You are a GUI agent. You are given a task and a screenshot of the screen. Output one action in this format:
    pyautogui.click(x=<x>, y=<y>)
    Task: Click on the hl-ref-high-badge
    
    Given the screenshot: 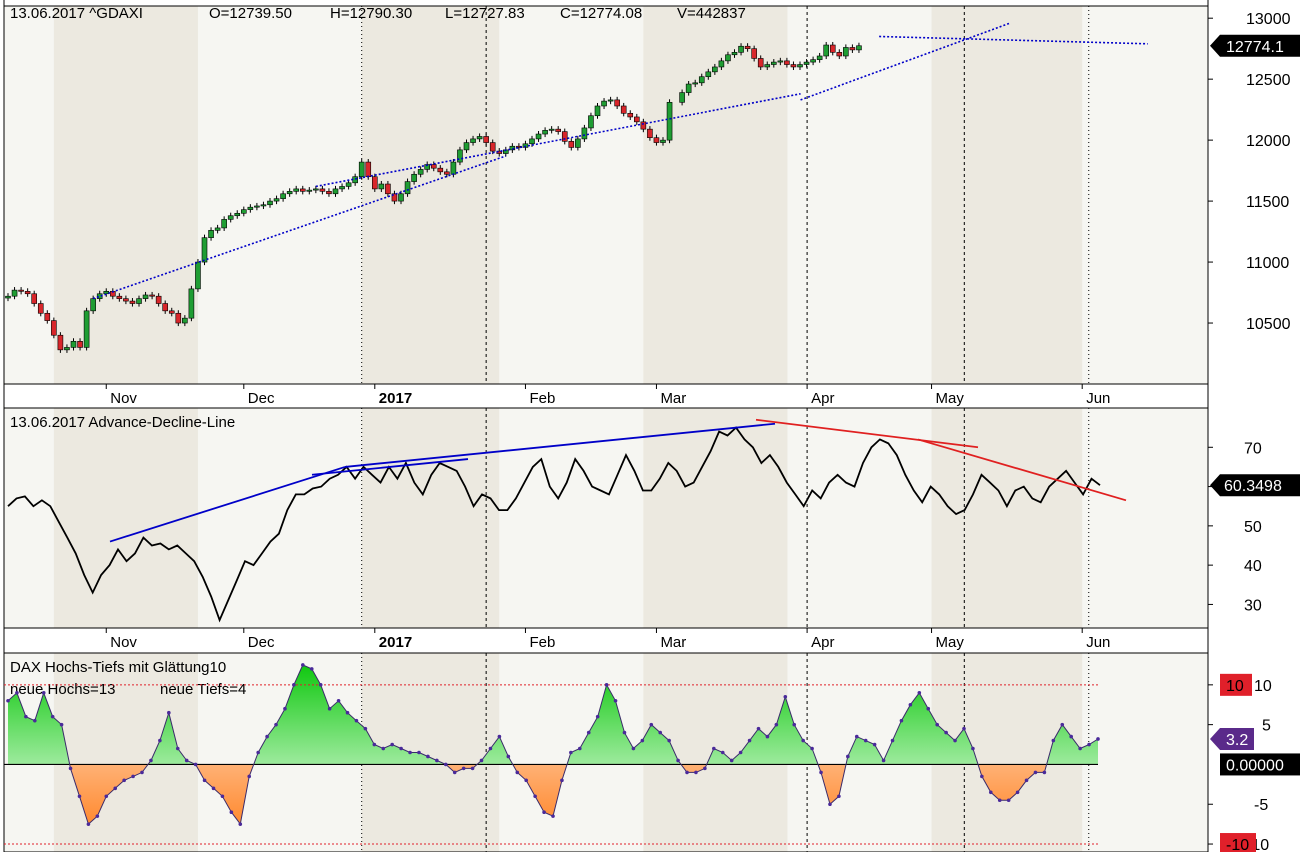 What is the action you would take?
    pyautogui.click(x=1236, y=684)
    